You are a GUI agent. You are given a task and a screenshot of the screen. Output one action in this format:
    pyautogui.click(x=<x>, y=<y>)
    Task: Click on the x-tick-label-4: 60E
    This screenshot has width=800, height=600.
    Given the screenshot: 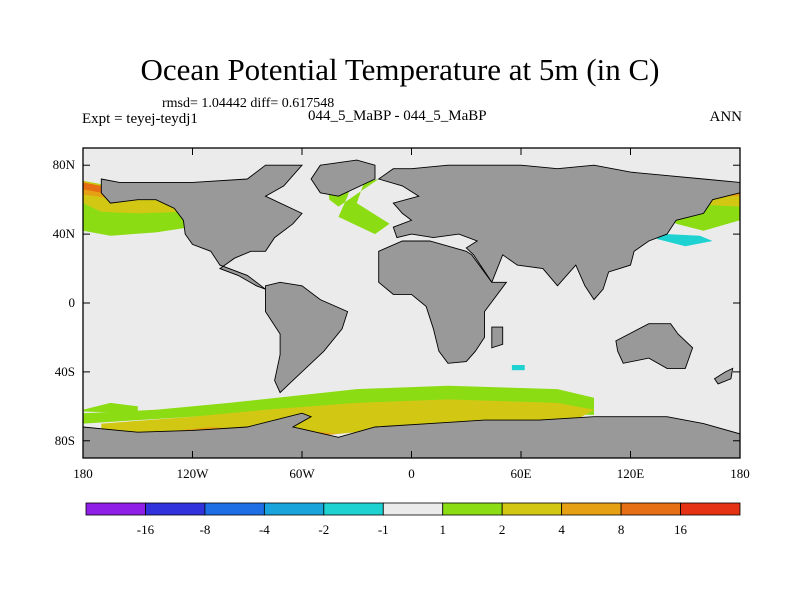 What is the action you would take?
    pyautogui.click(x=521, y=473)
    